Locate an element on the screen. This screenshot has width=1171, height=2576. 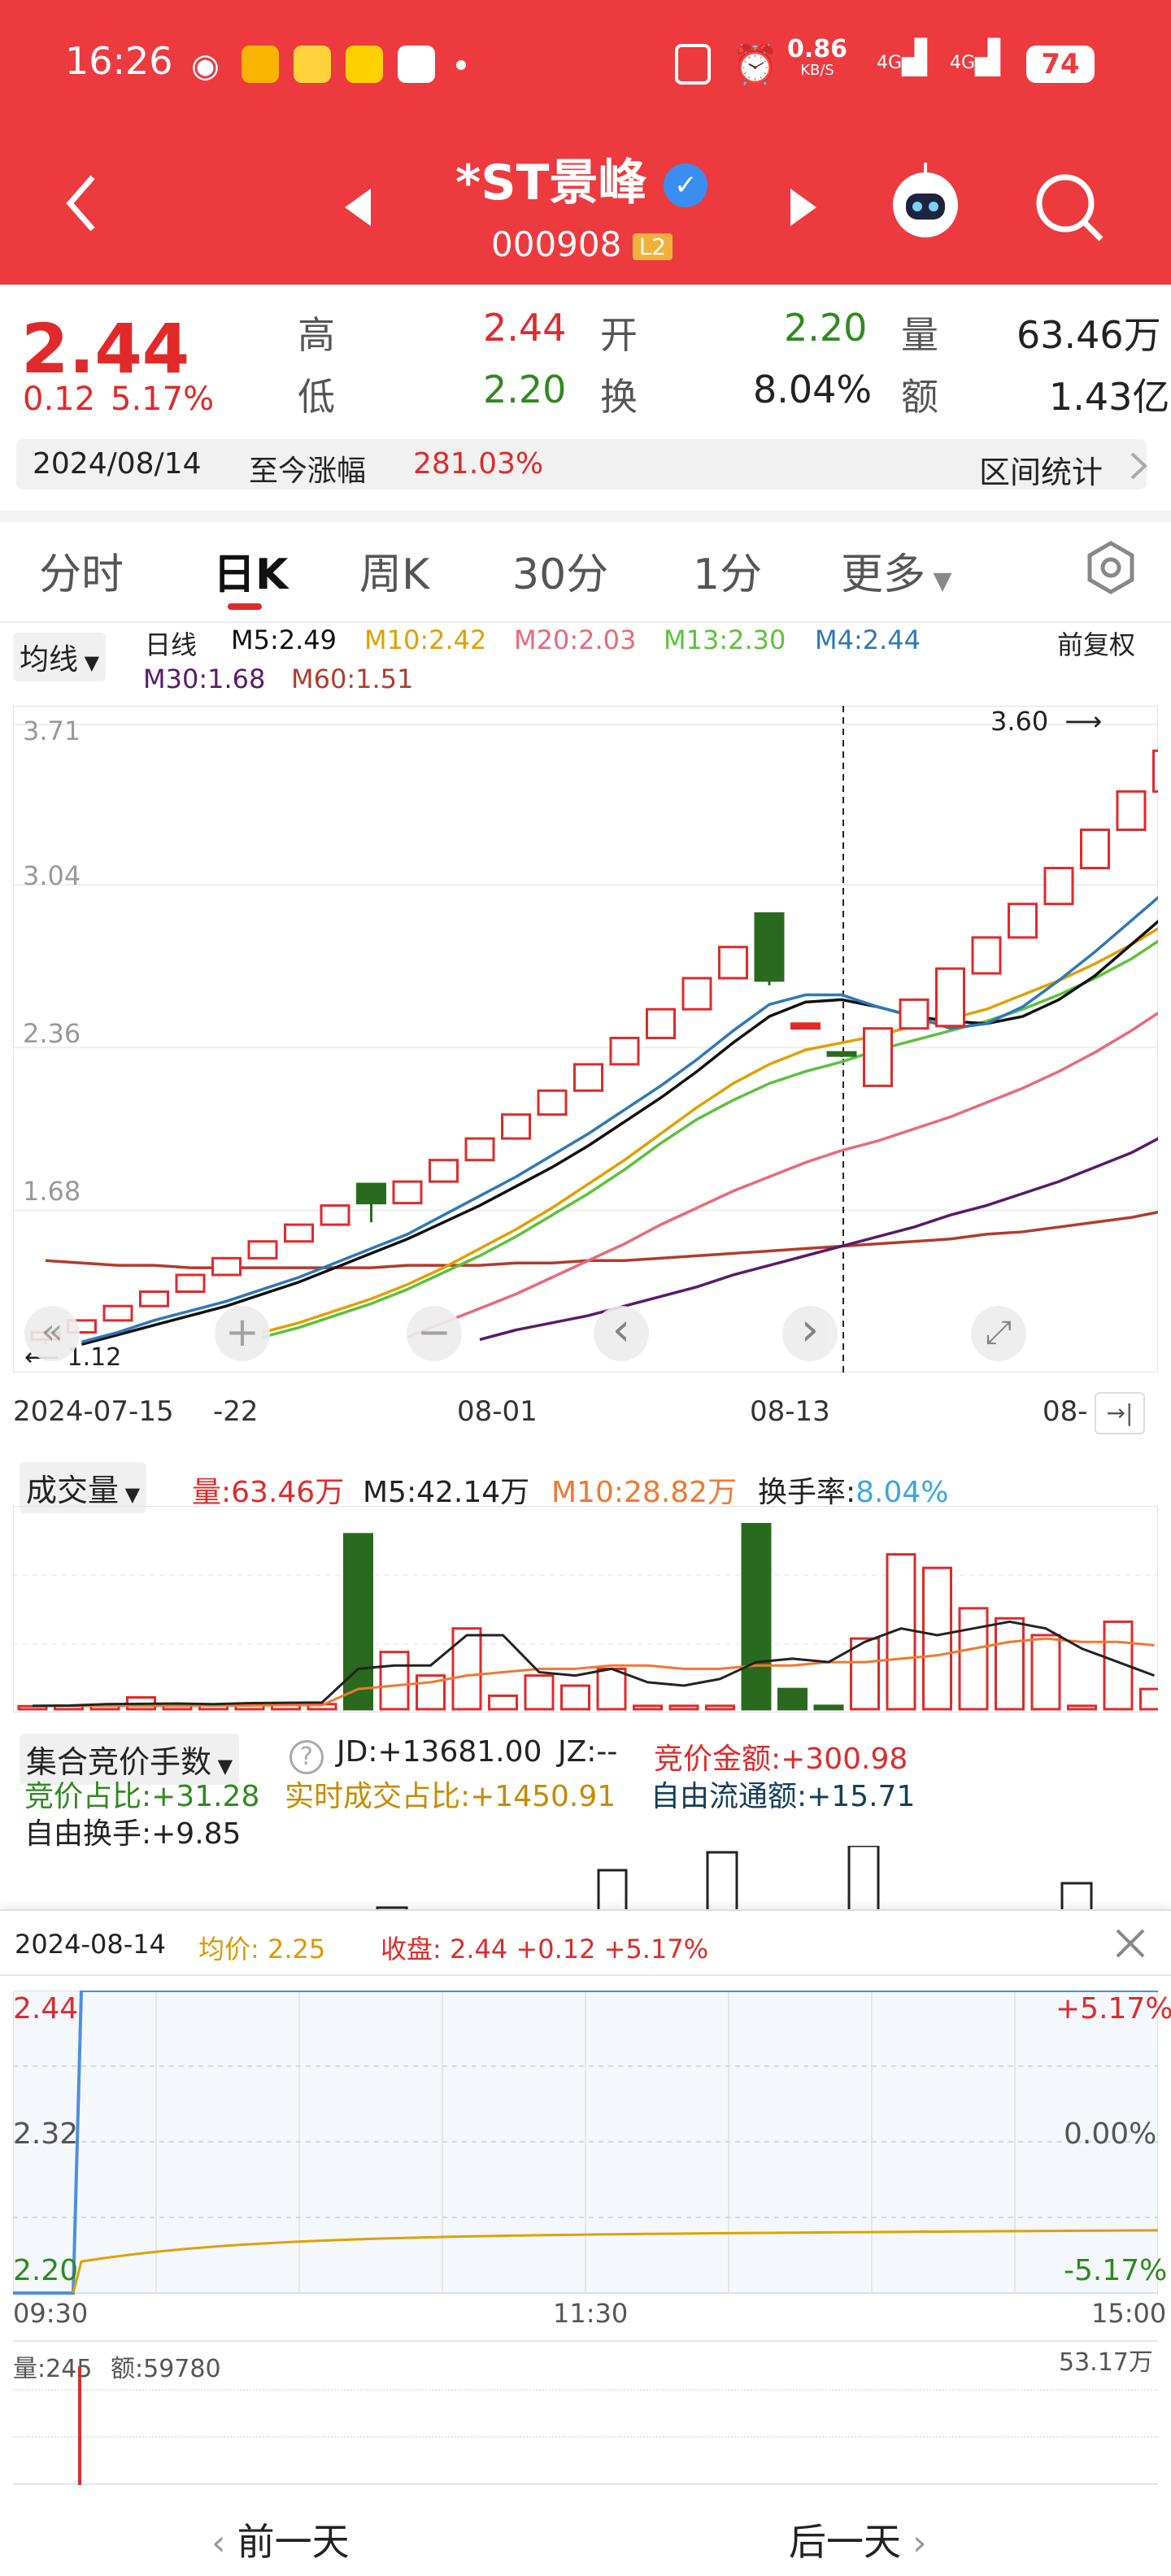
price-change: 0.12 is located at coordinates (60, 400).